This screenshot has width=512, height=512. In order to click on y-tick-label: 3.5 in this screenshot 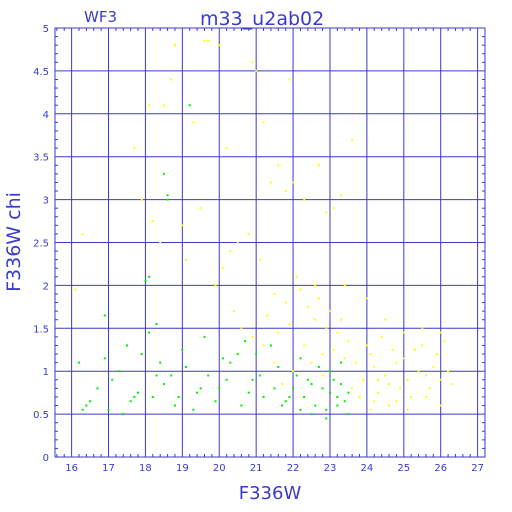, I will do `click(41, 158)`.